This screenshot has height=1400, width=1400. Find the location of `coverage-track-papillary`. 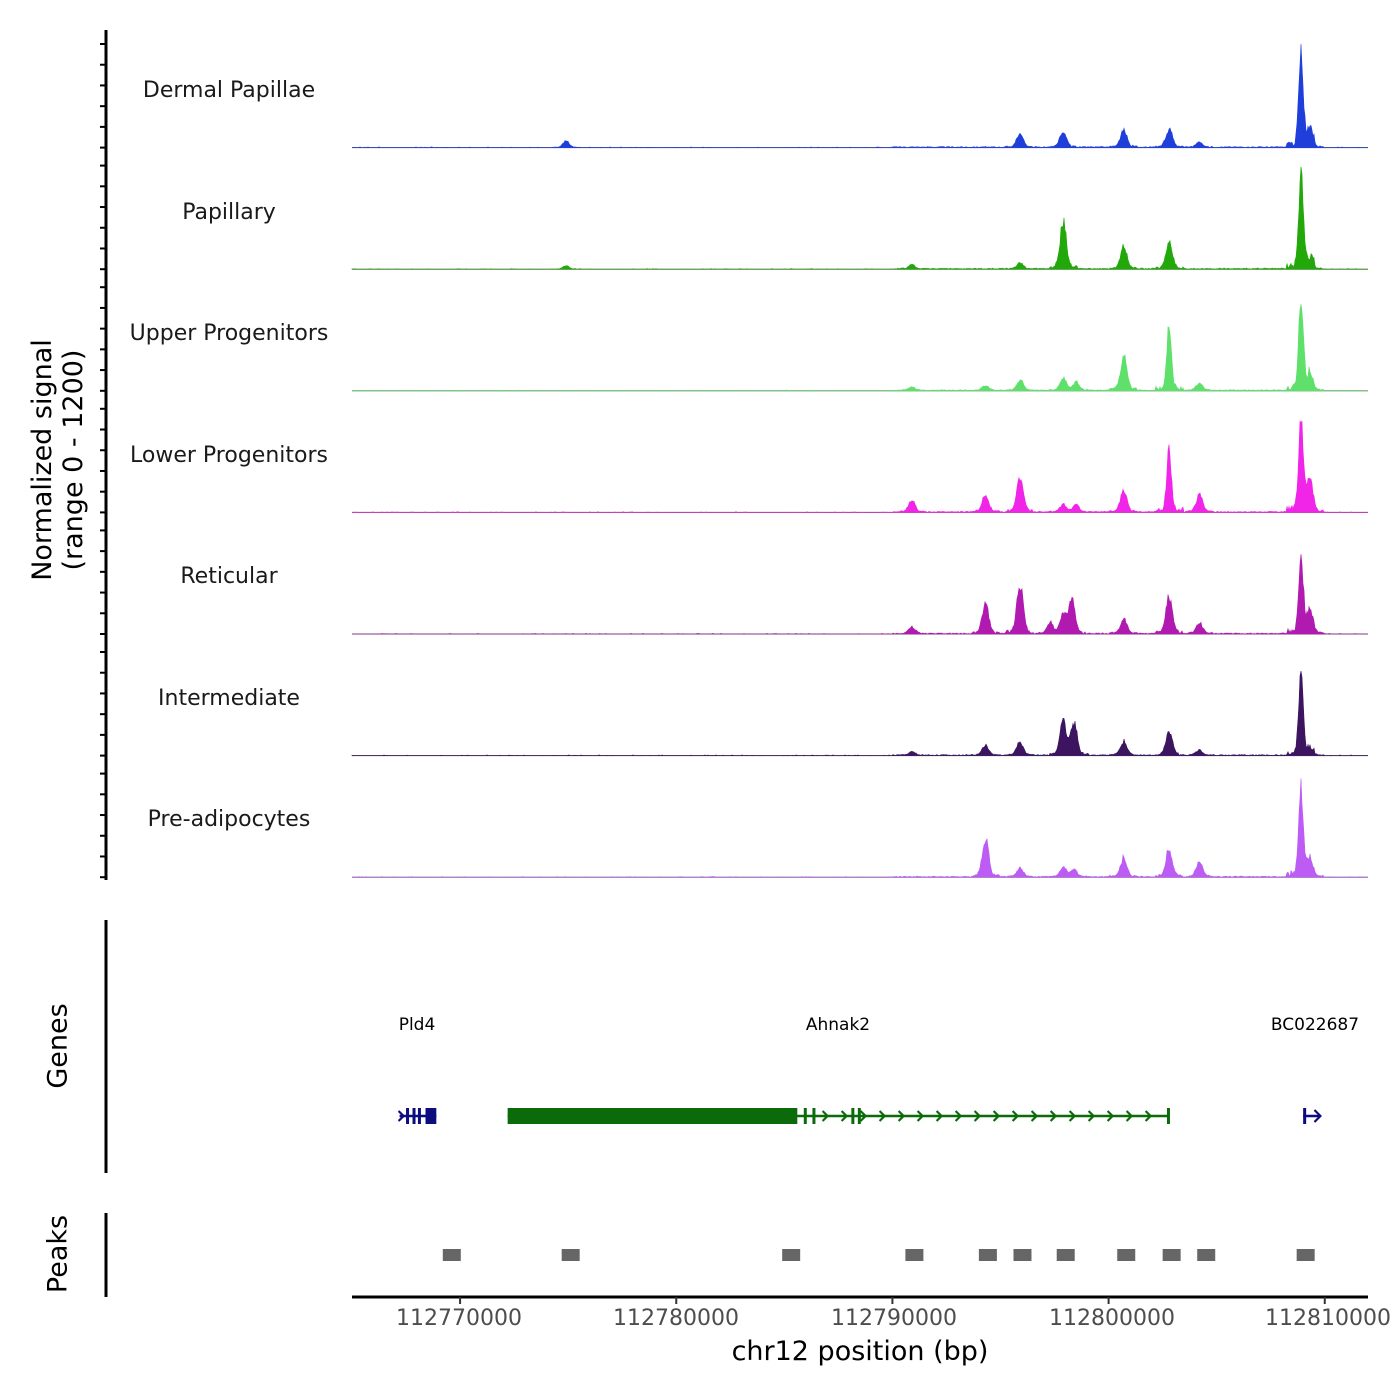

coverage-track-papillary is located at coordinates (859, 218).